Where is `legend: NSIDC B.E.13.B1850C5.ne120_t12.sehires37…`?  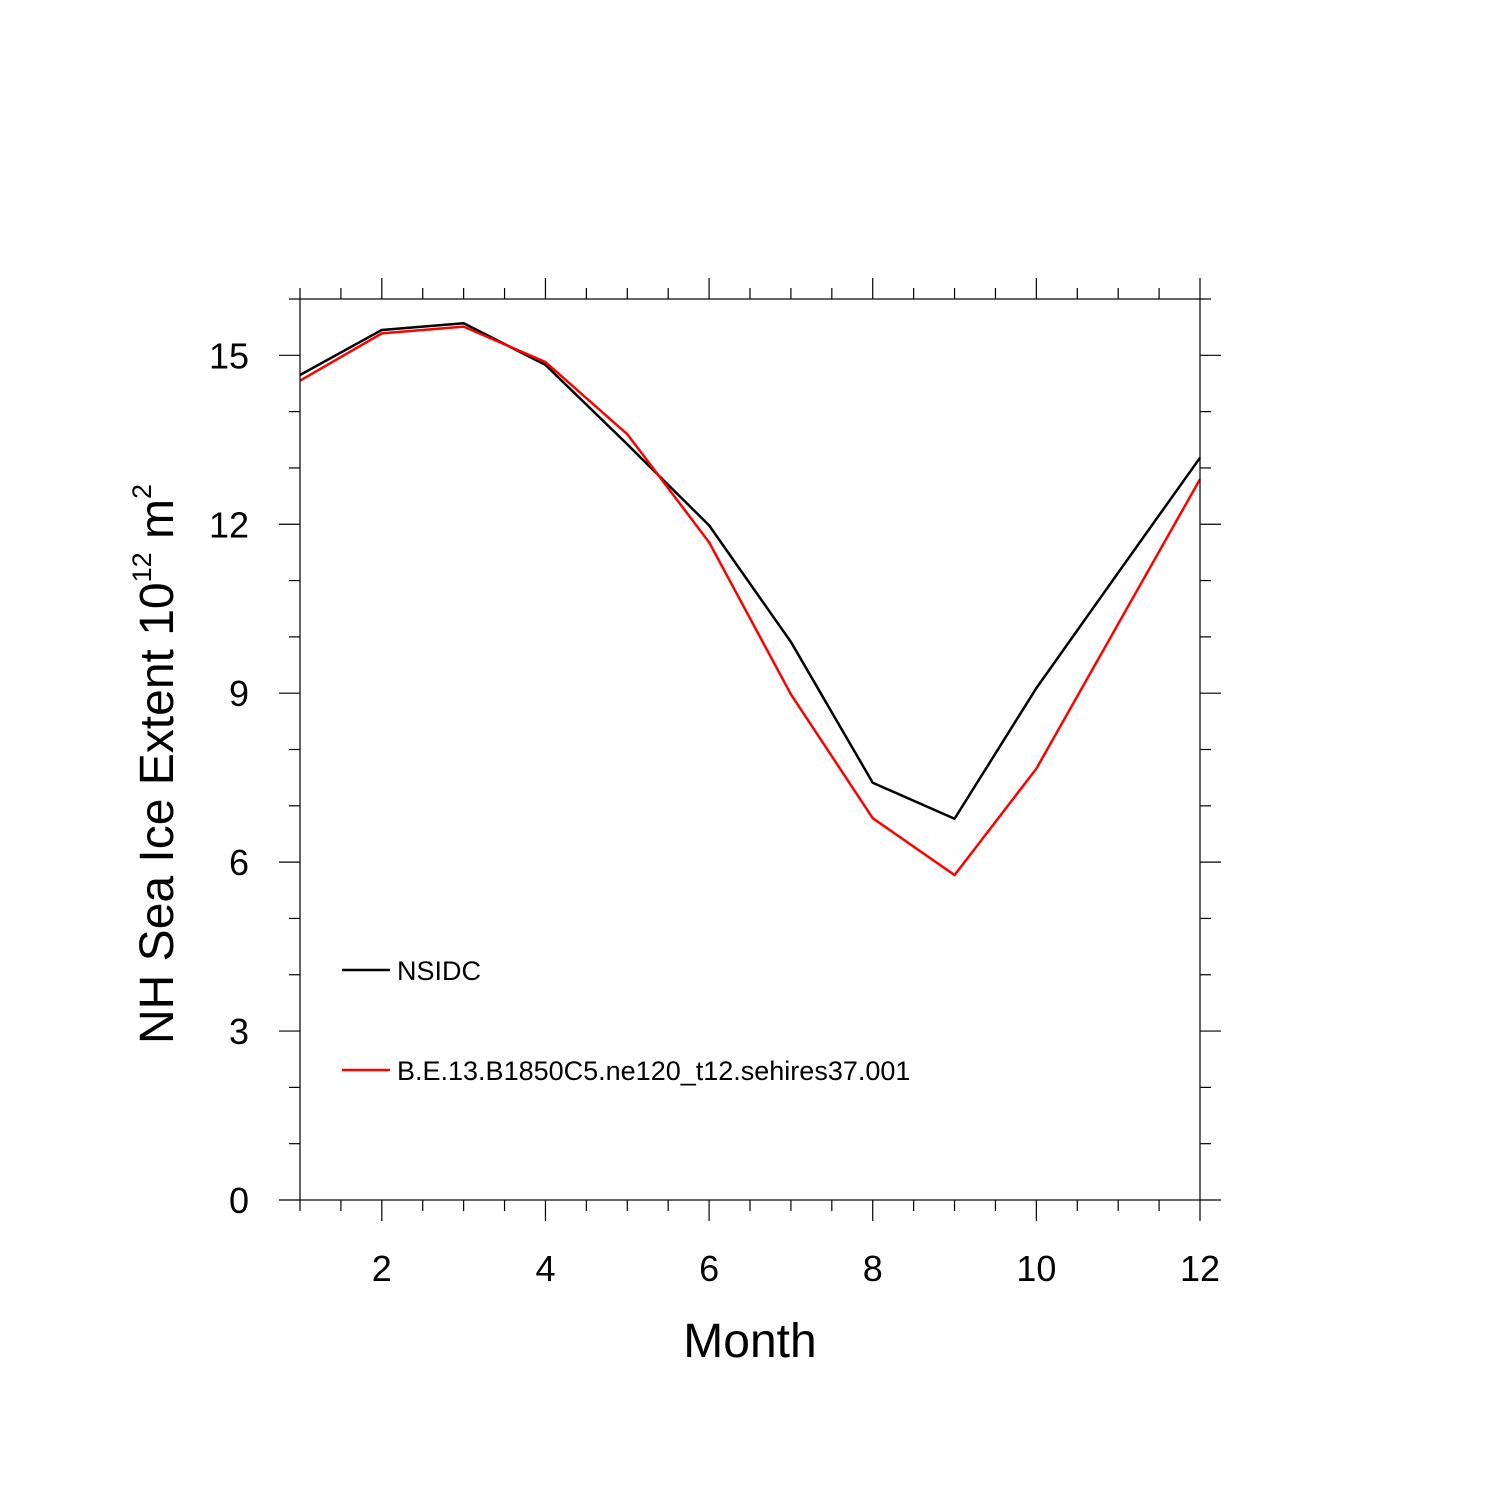 legend: NSIDC B.E.13.B1850C5.ne120_t12.sehires37… is located at coordinates (626, 1021).